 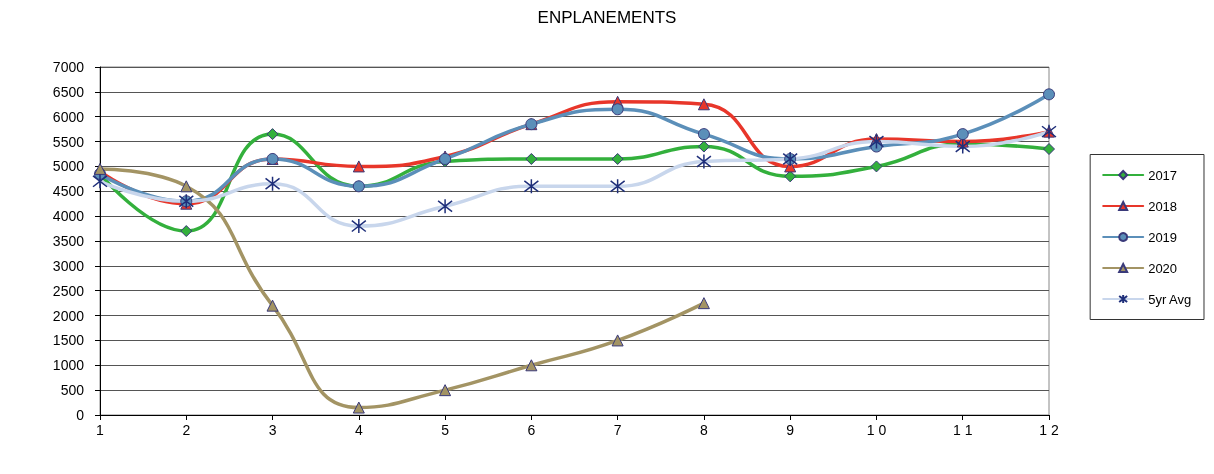 I want to click on y-tick-label: 5500, so click(x=68, y=141).